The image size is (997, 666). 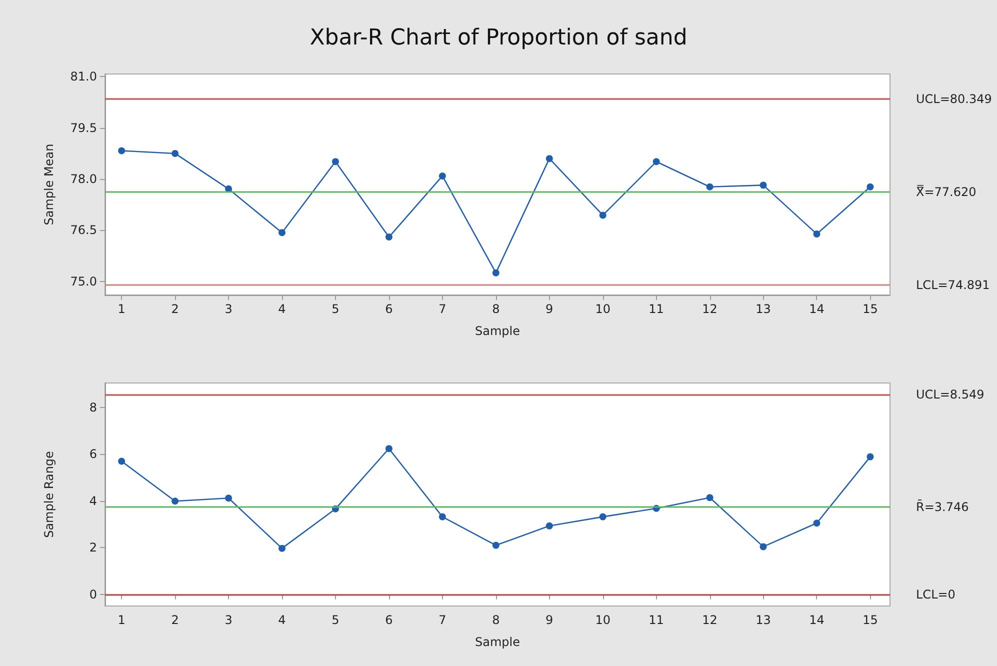 What do you see at coordinates (83, 281) in the screenshot?
I see `y-tick-label: 75.0` at bounding box center [83, 281].